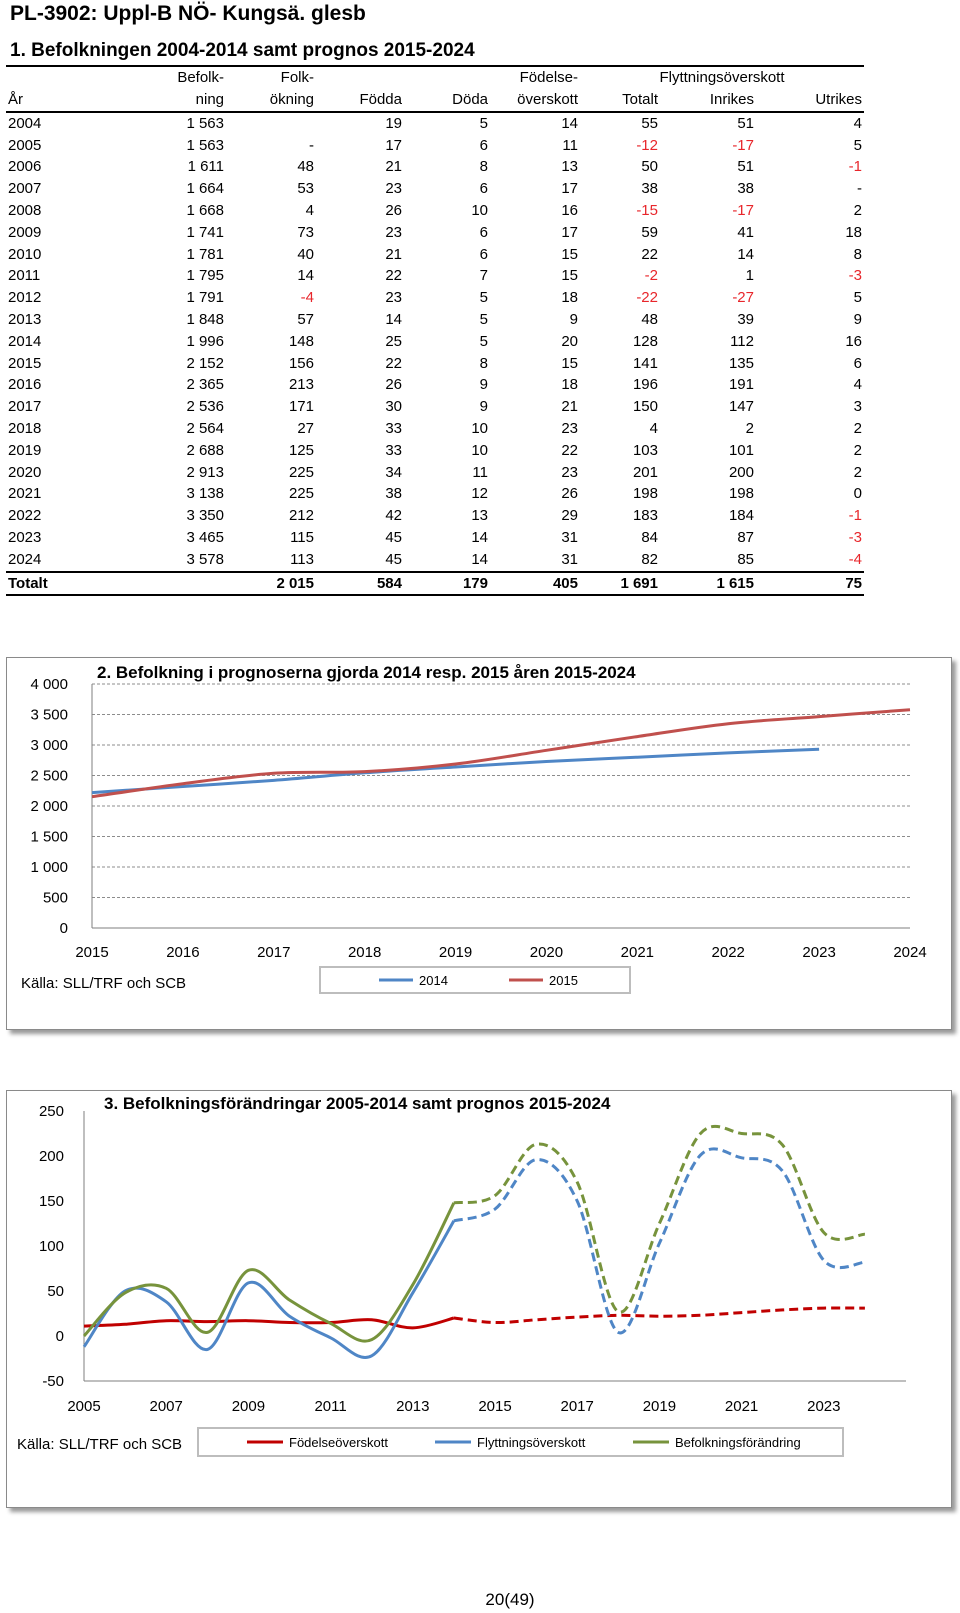 This screenshot has width=960, height=1613. Describe the element at coordinates (620, 583) in the screenshot. I see `table-cell: 1 691` at that location.